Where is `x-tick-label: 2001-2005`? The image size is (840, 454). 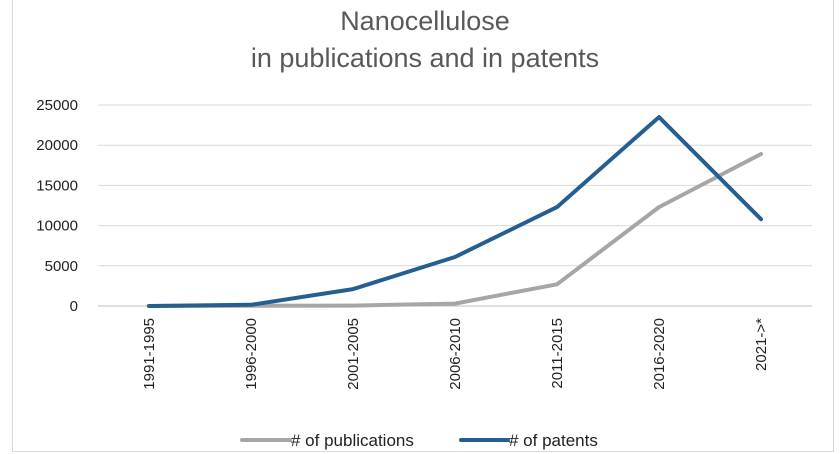 x-tick-label: 2001-2005 is located at coordinates (353, 354).